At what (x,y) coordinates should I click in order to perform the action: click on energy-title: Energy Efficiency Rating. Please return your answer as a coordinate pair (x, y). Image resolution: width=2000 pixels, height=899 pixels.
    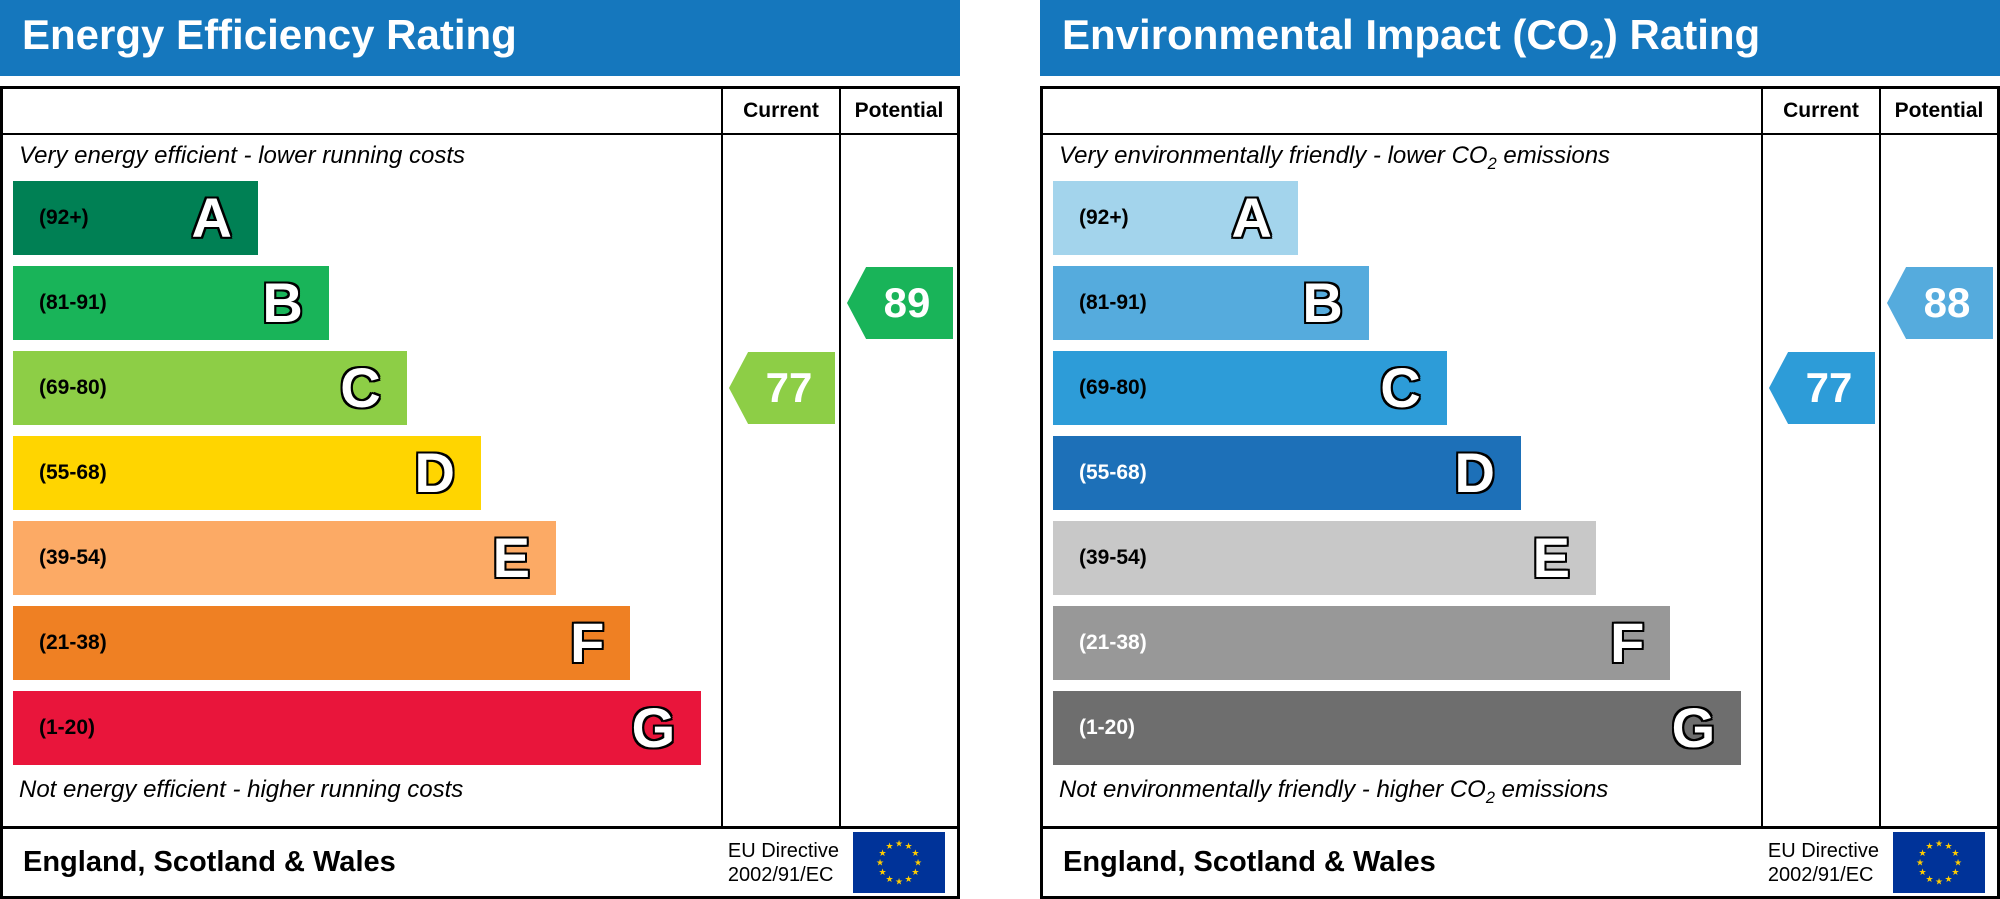
    Looking at the image, I should click on (269, 34).